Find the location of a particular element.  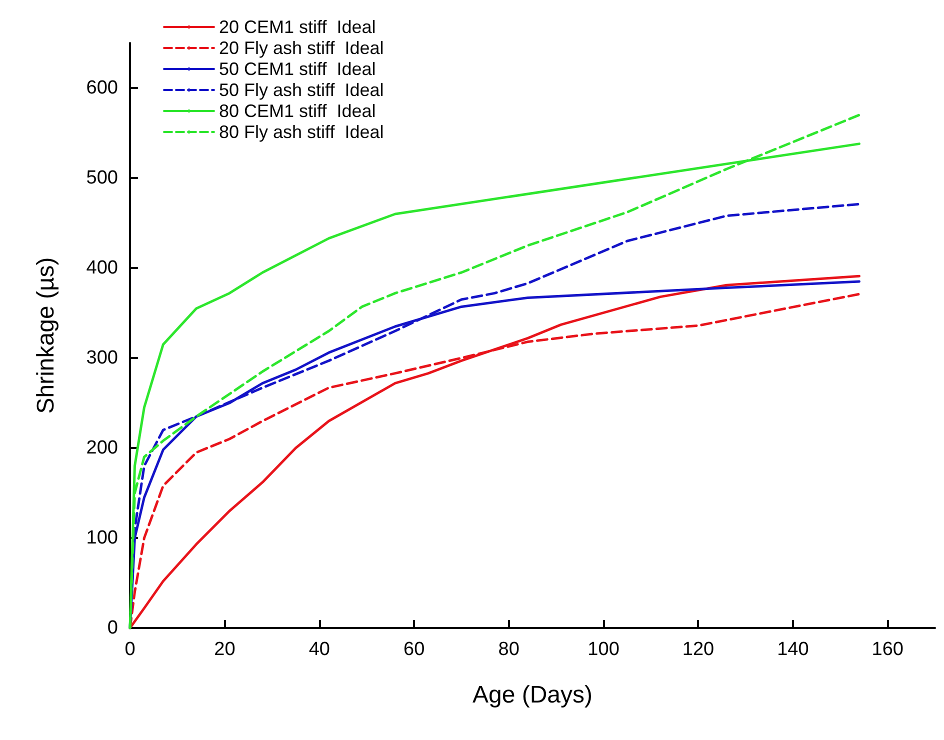

legend-label: 20 CEM1 stiff Ideal is located at coordinates (297, 27).